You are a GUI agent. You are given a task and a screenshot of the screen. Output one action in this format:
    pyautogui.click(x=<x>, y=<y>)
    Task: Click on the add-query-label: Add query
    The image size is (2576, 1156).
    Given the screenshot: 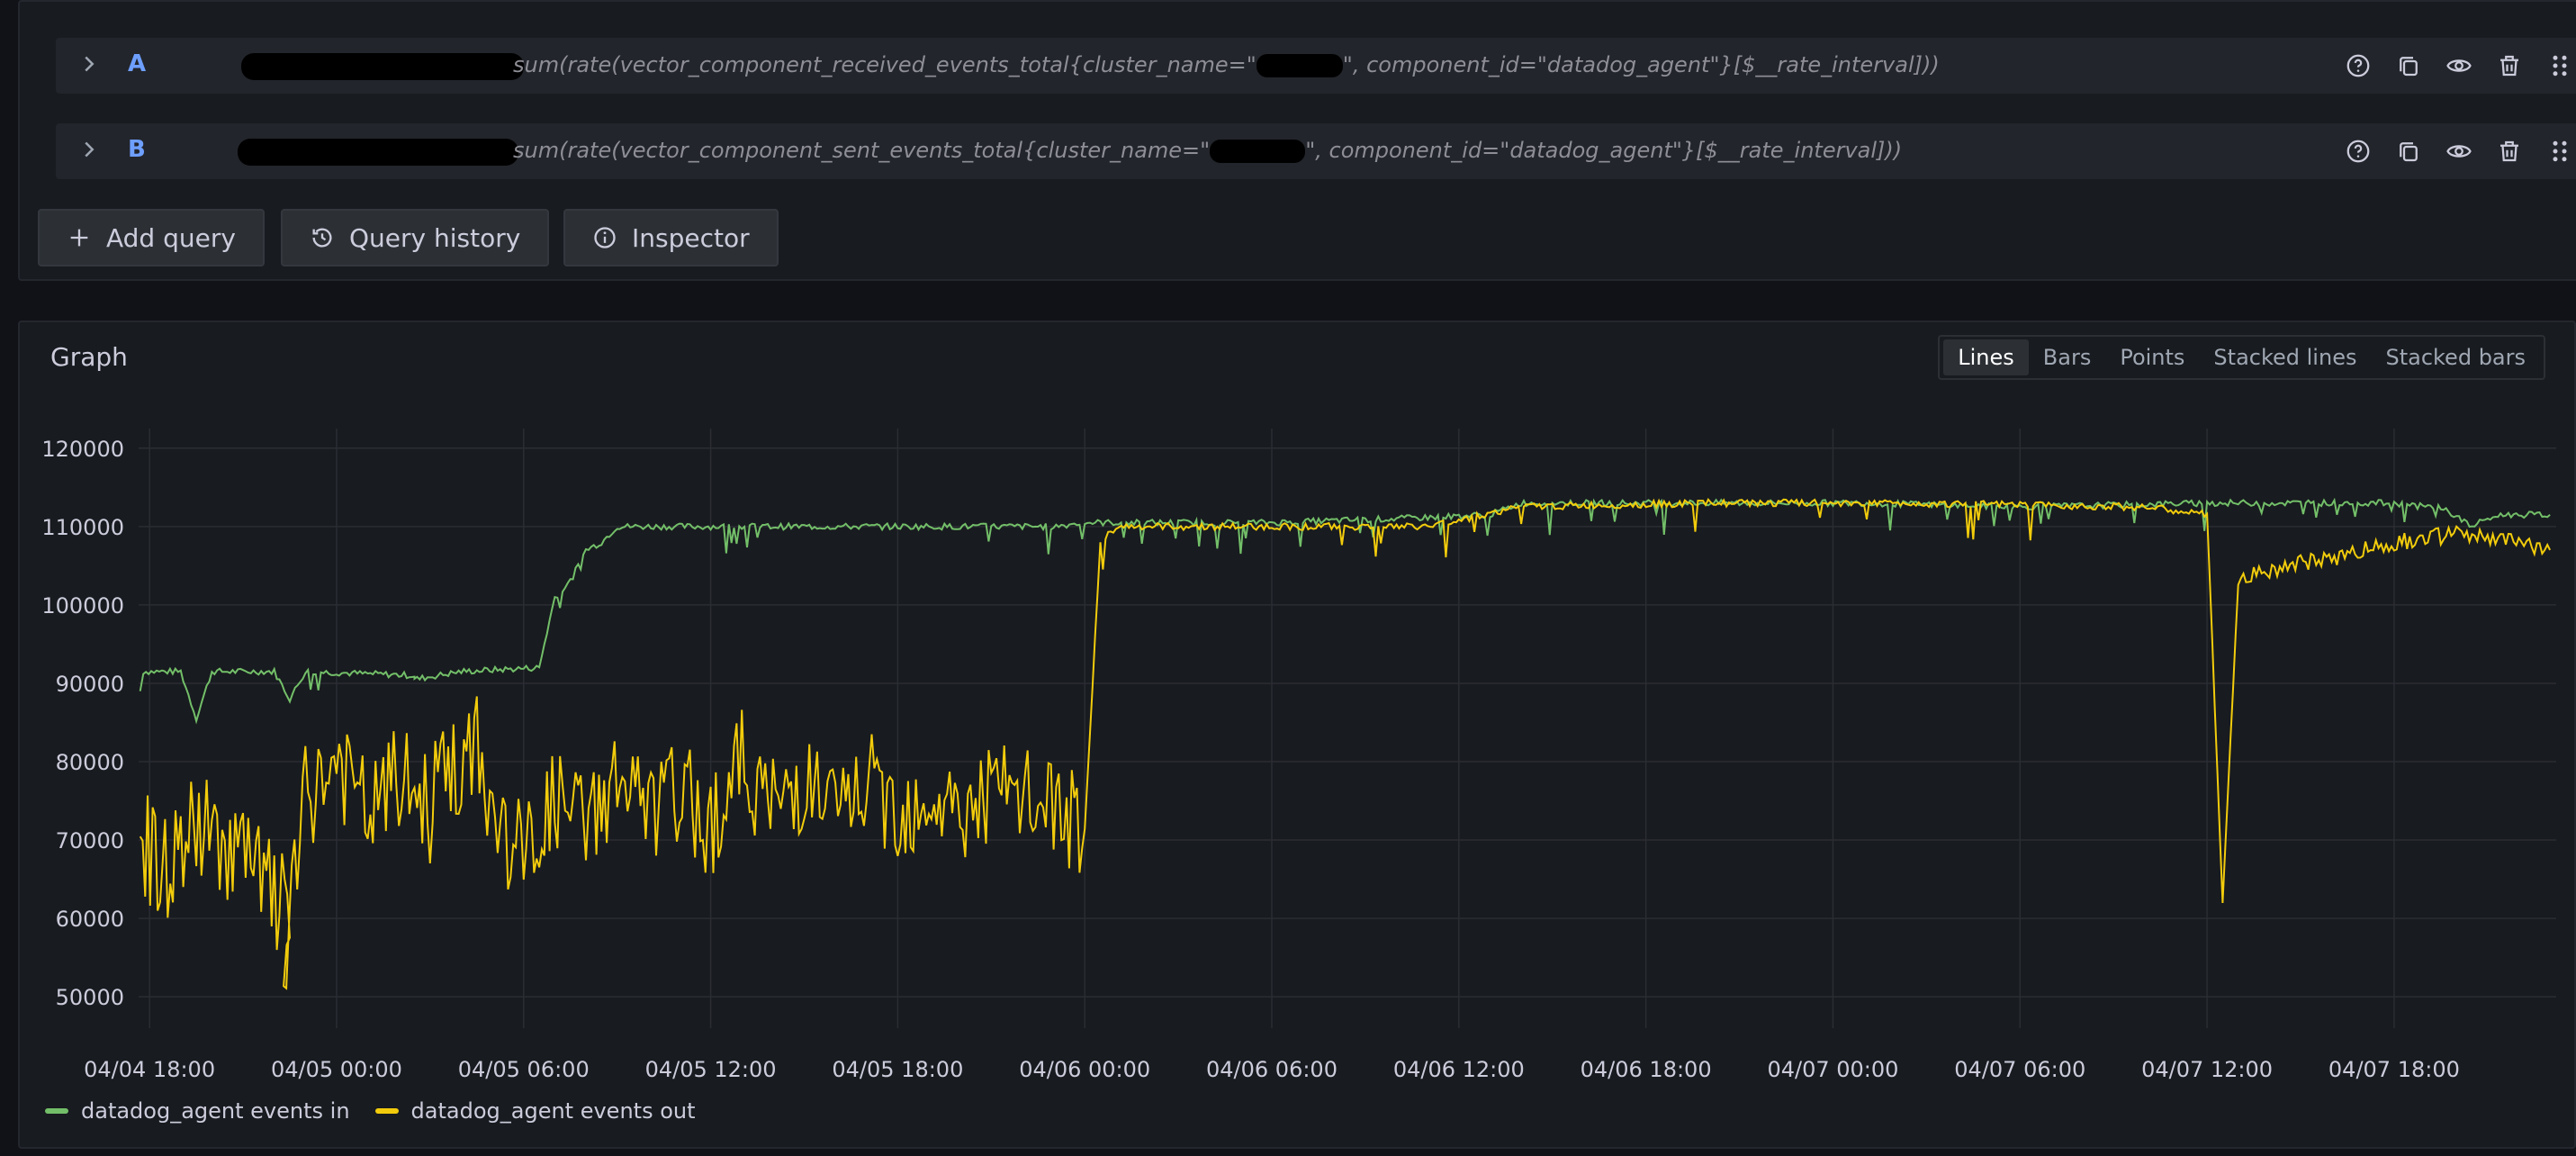 What is the action you would take?
    pyautogui.click(x=171, y=237)
    